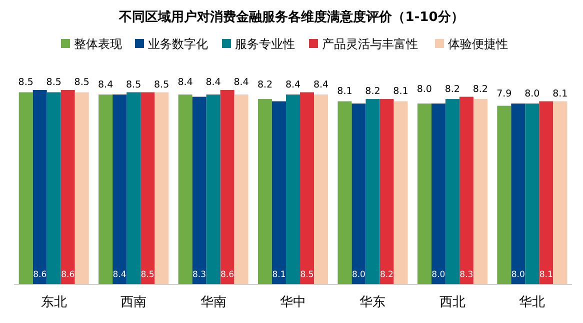  Describe the element at coordinates (370, 44) in the screenshot. I see `legend-label: 产品灵活与丰富性` at that location.